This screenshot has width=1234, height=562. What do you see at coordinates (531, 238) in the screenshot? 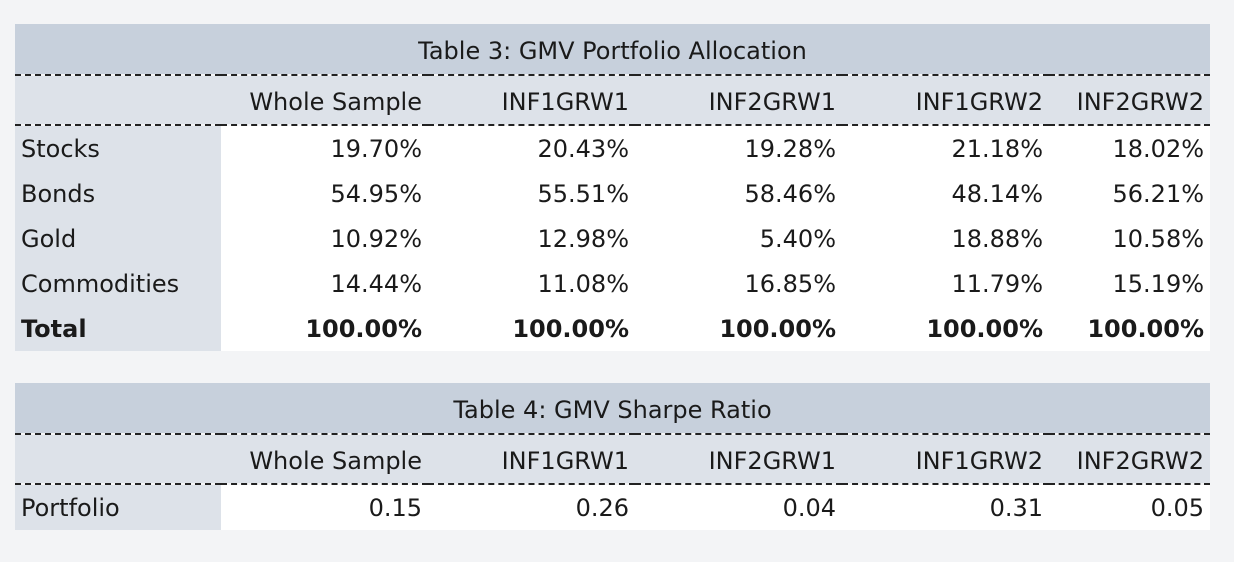
I see `table-cell: 12.98%` at bounding box center [531, 238].